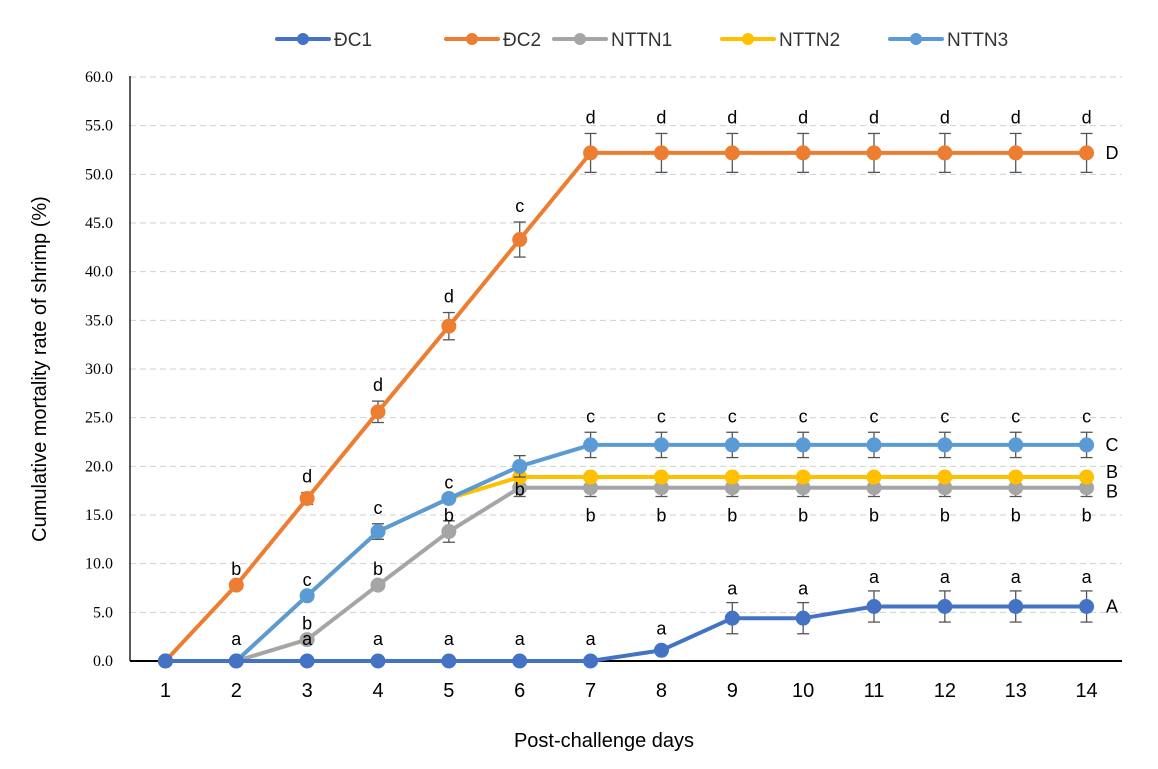  Describe the element at coordinates (99, 418) in the screenshot. I see `y-tick-label: 25.0` at that location.